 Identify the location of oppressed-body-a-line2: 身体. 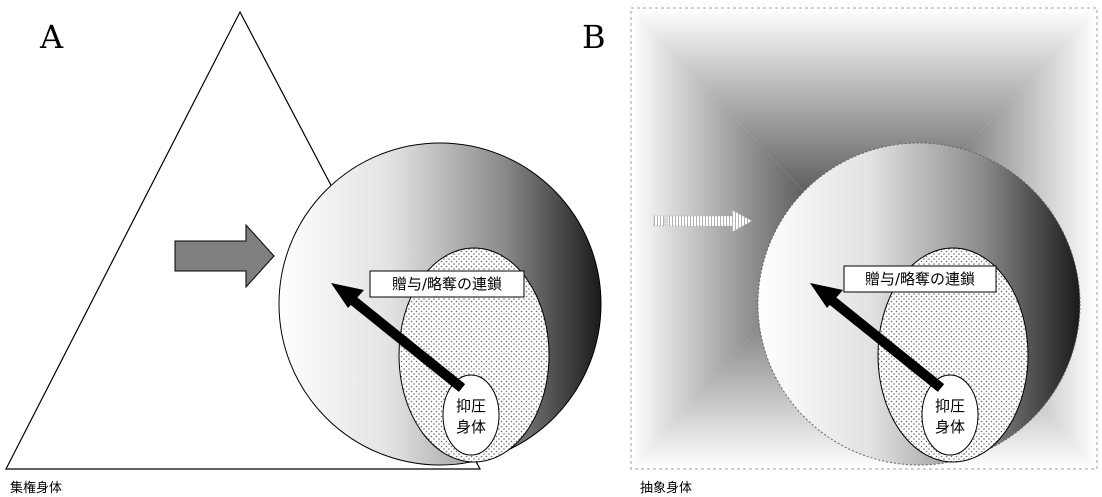
(471, 427).